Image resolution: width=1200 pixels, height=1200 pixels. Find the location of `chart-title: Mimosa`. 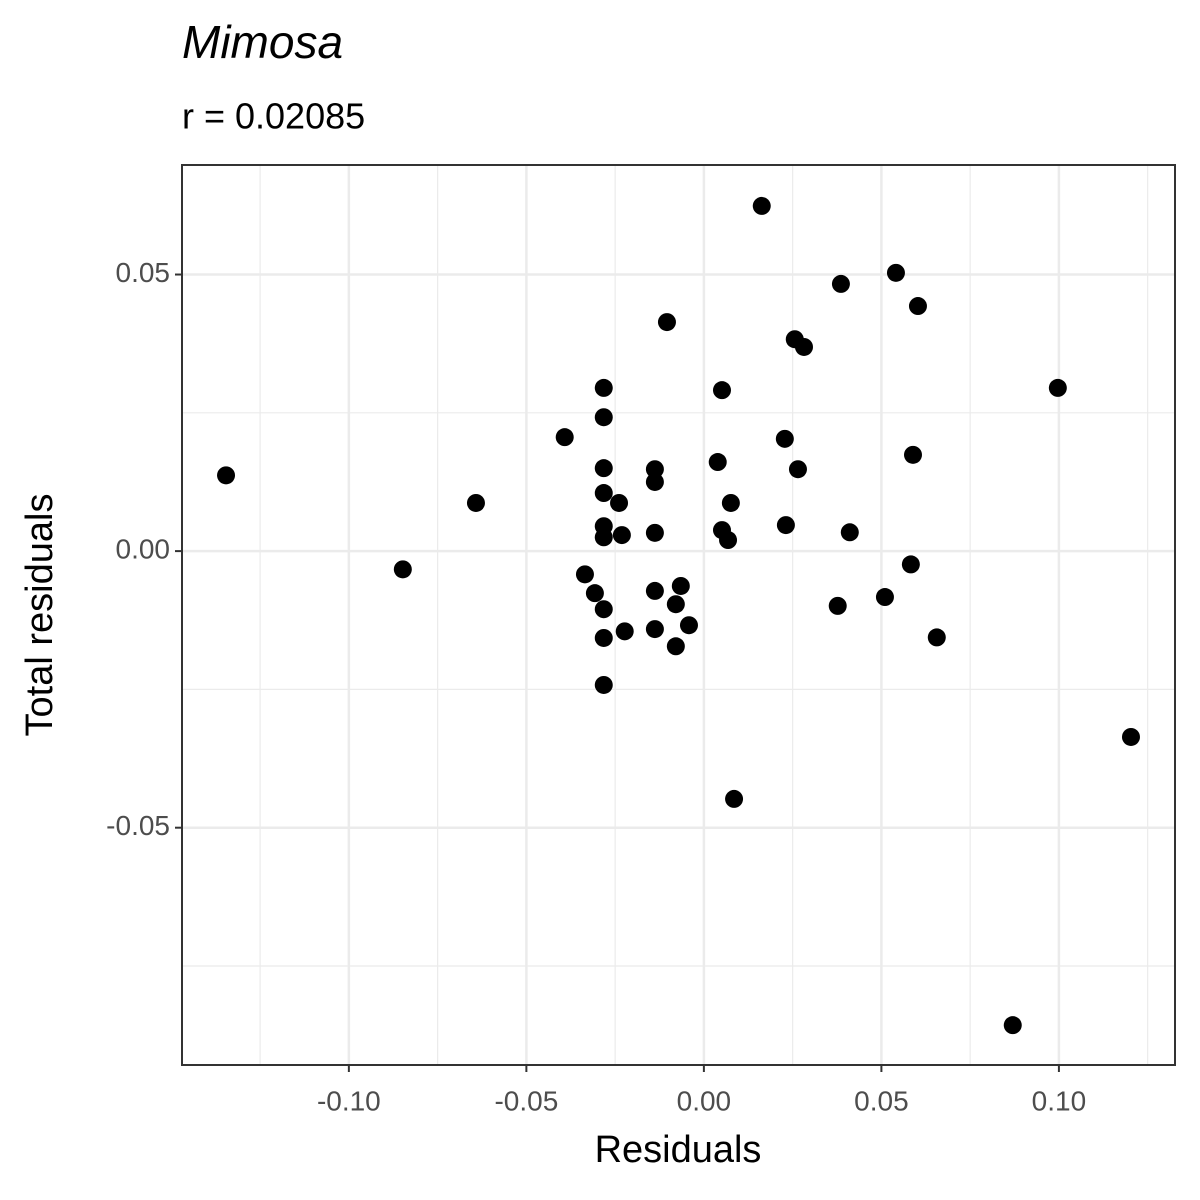

chart-title: Mimosa is located at coordinates (262, 42).